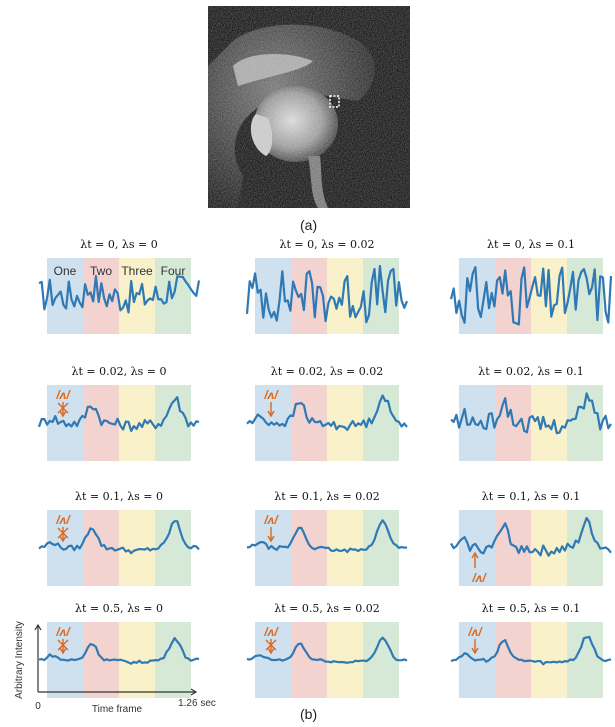 This screenshot has width=615, height=727. Describe the element at coordinates (173, 271) in the screenshot. I see `segment-label-four: Four` at that location.